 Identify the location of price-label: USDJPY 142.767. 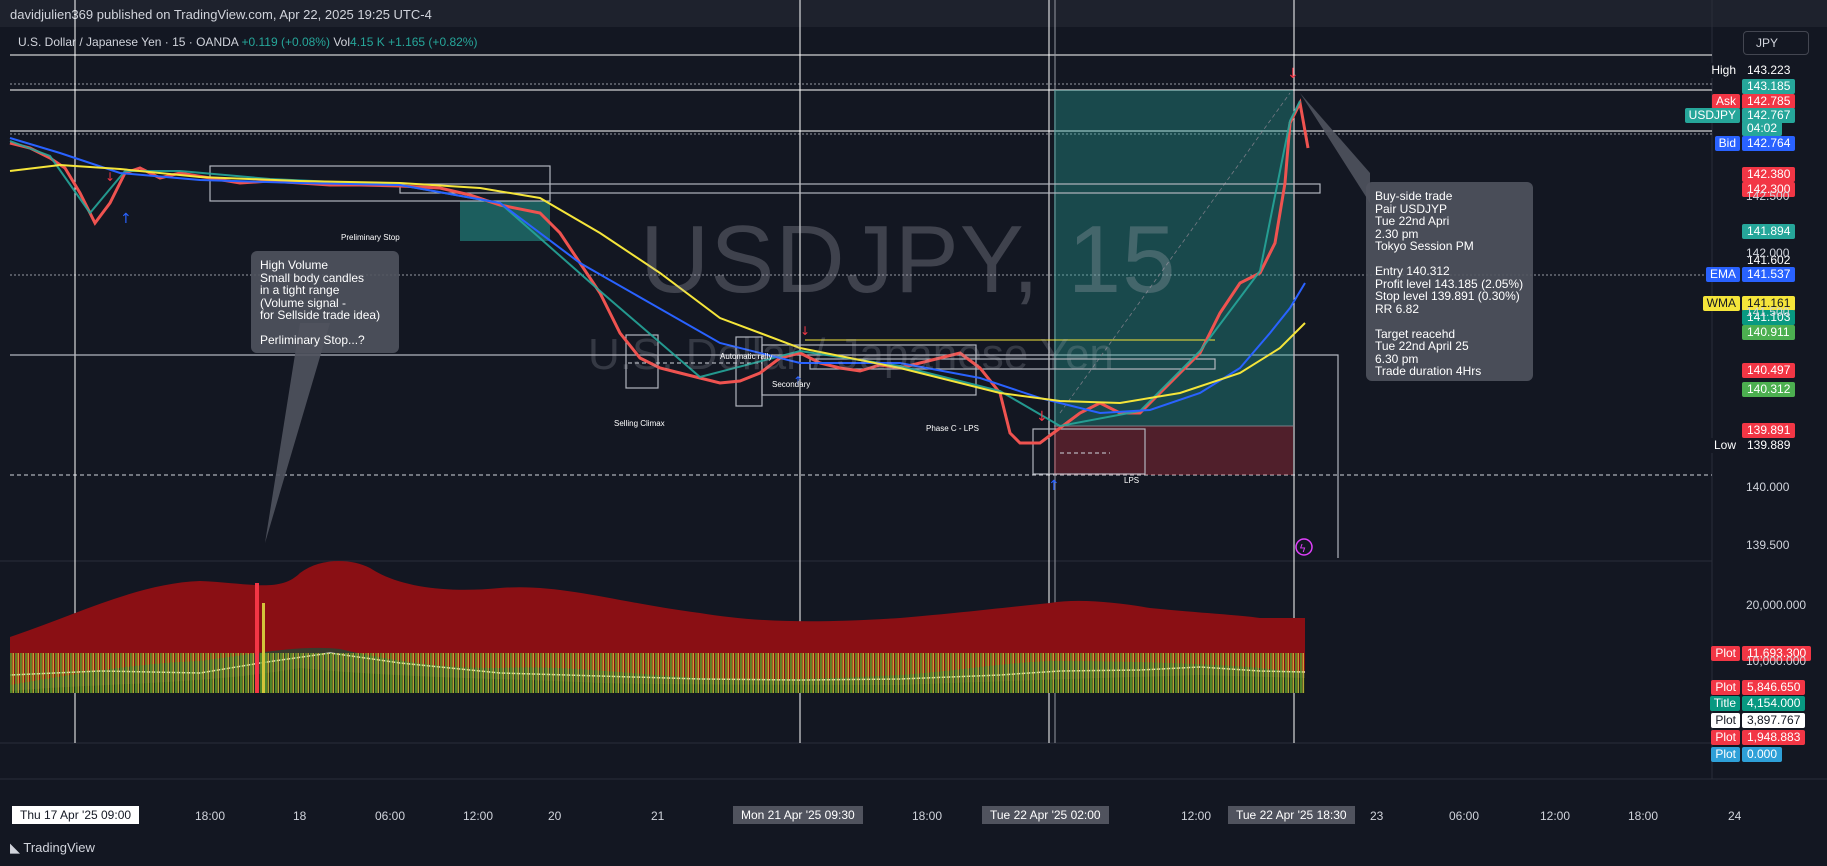
(1740, 115).